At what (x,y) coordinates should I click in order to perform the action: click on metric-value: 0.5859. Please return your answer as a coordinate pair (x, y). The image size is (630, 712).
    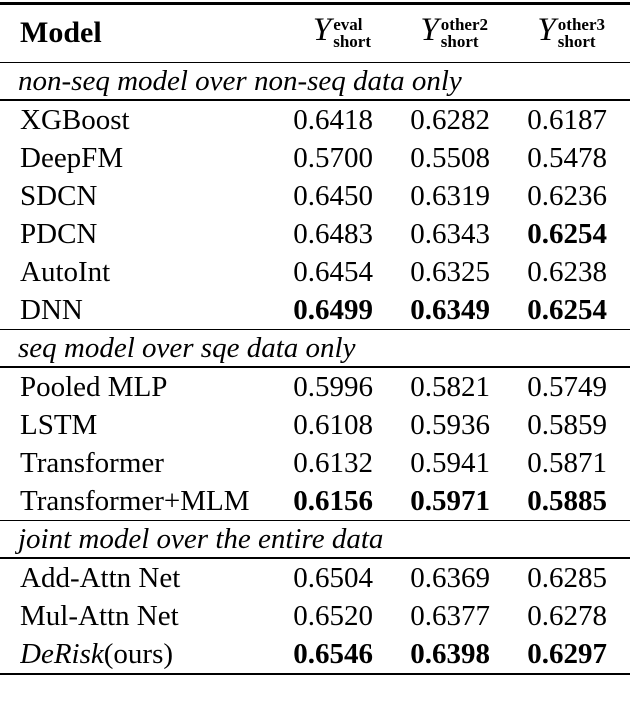
    Looking at the image, I should click on (567, 424).